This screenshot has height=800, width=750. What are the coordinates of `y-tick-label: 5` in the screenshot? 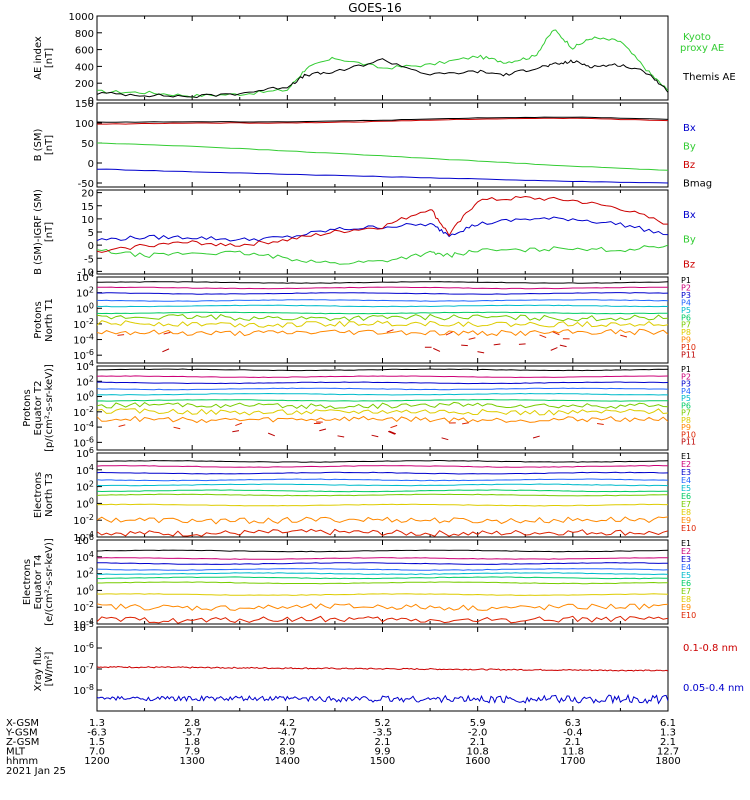 It's located at (91, 233).